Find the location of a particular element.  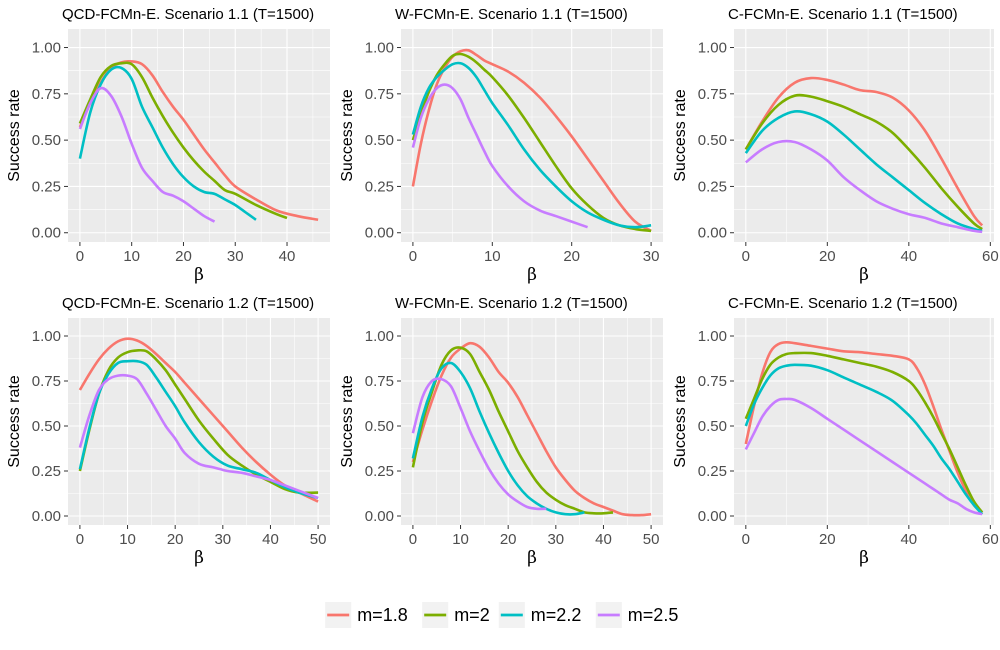

panel-title: C-FCMn-E. Scenario 1.2 (T=1500) is located at coordinates (843, 303).